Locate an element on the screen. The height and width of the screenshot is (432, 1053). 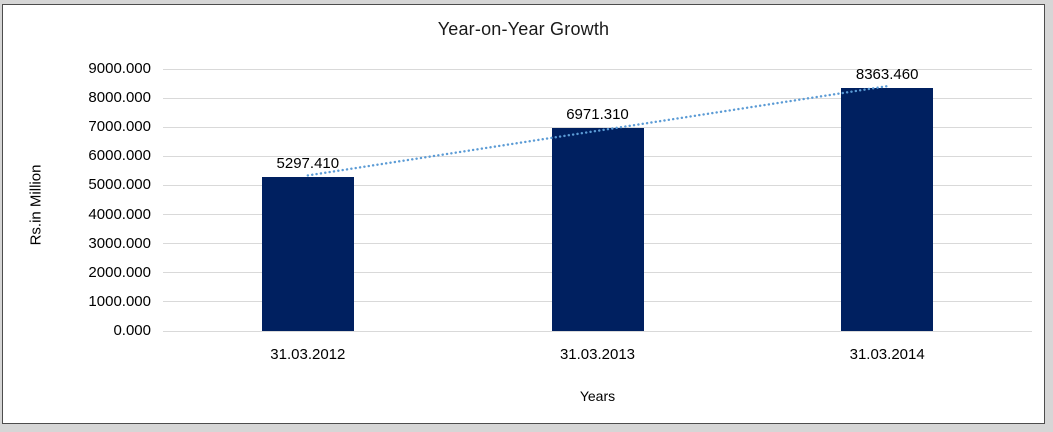
bar-value-label: 6971.310 is located at coordinates (597, 115).